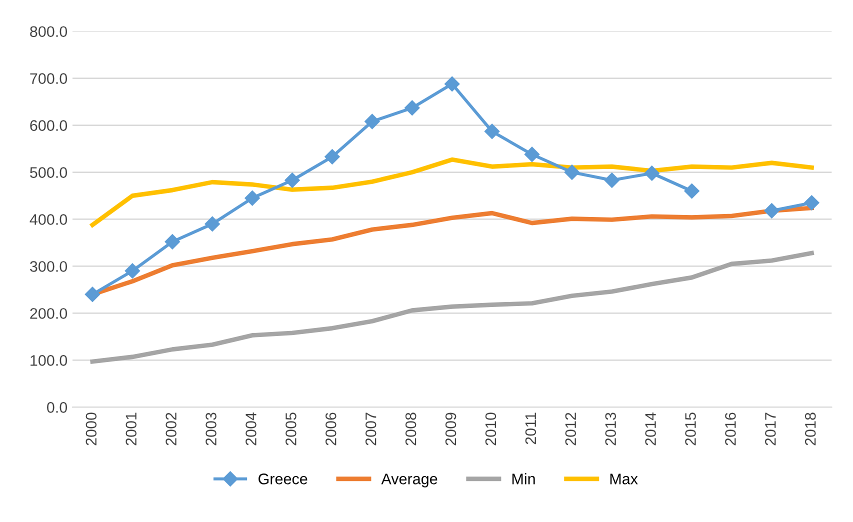 This screenshot has height=522, width=853. I want to click on x-tick-label: 2002, so click(171, 429).